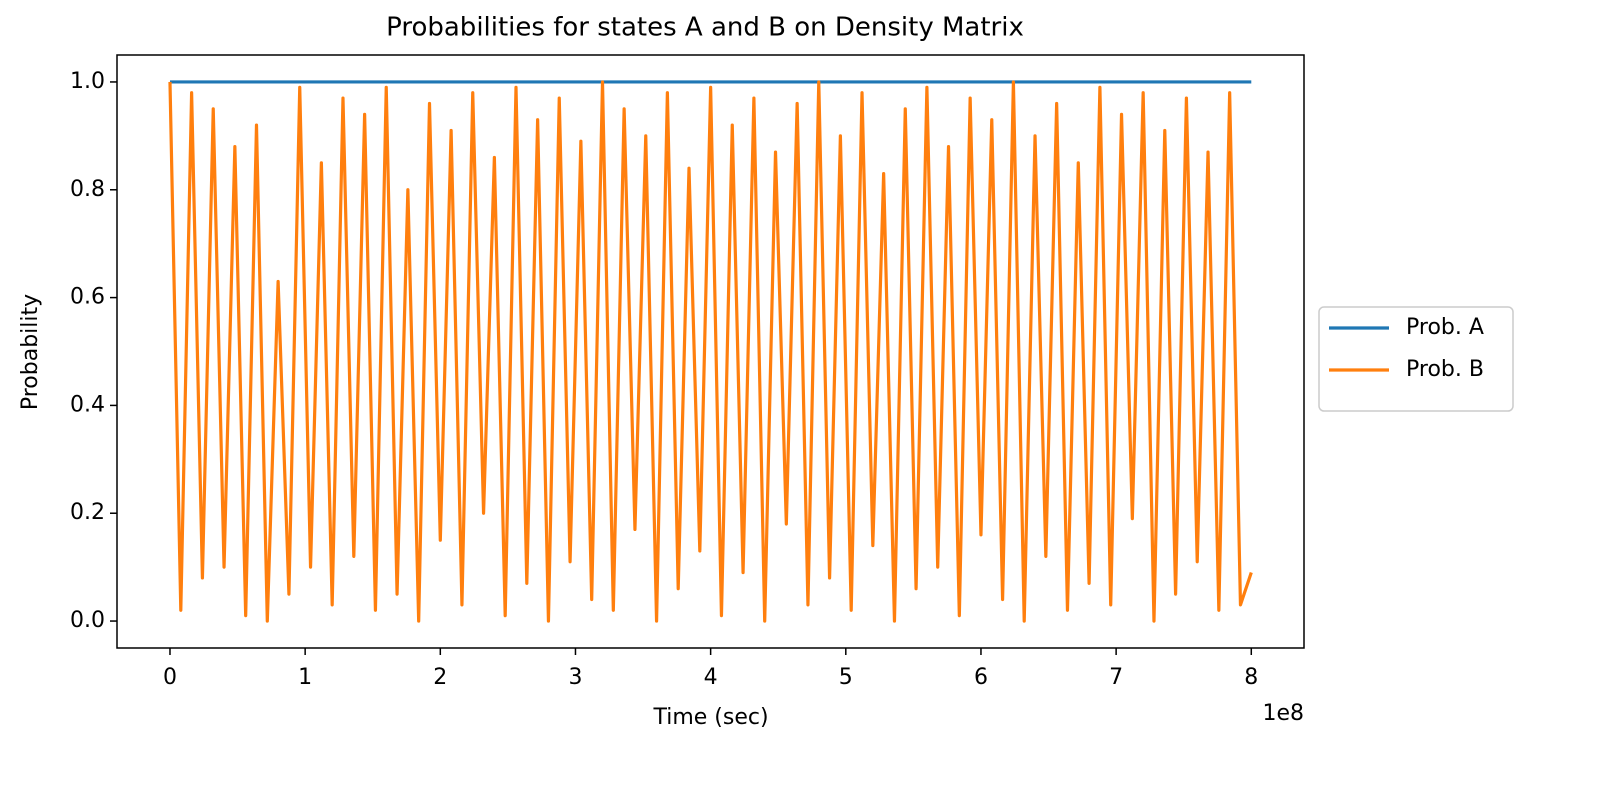 The width and height of the screenshot is (1600, 800). What do you see at coordinates (710, 717) in the screenshot?
I see `x-axis-label: Time (sec)` at bounding box center [710, 717].